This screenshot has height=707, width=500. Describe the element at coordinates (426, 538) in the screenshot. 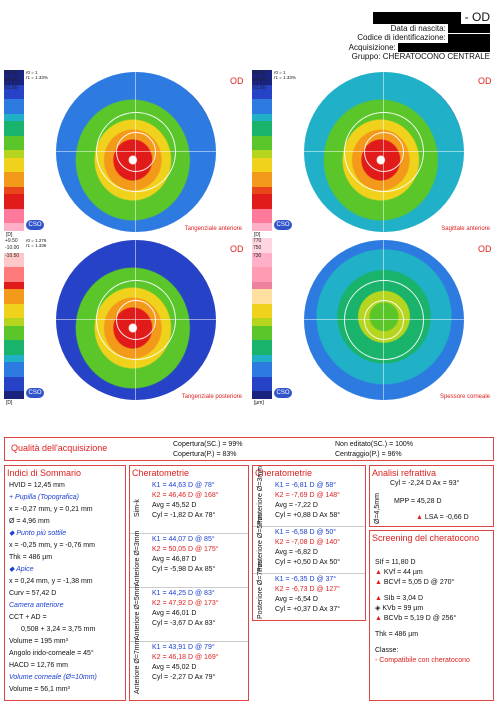

I see `screening-title: Screening del cheratocono` at that location.